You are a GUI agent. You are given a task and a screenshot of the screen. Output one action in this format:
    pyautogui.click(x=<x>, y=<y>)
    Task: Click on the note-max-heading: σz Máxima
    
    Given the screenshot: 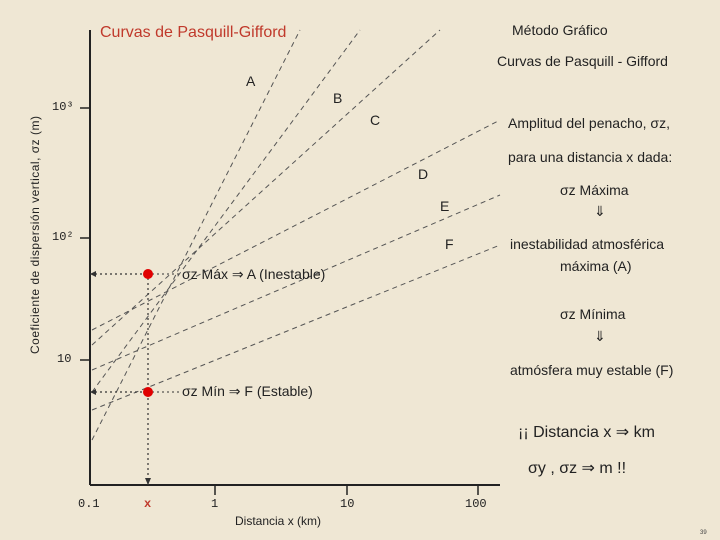 What is the action you would take?
    pyautogui.click(x=594, y=190)
    